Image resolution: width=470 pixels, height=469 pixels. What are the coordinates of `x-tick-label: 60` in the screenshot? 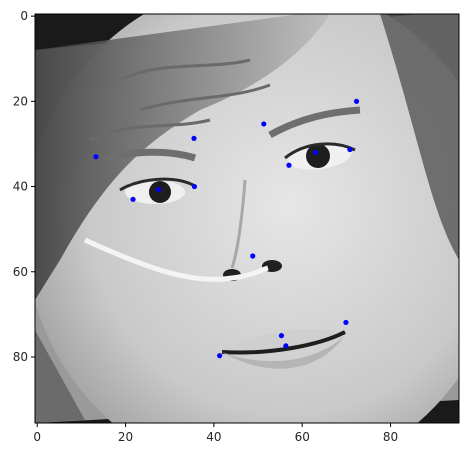 It's located at (302, 437).